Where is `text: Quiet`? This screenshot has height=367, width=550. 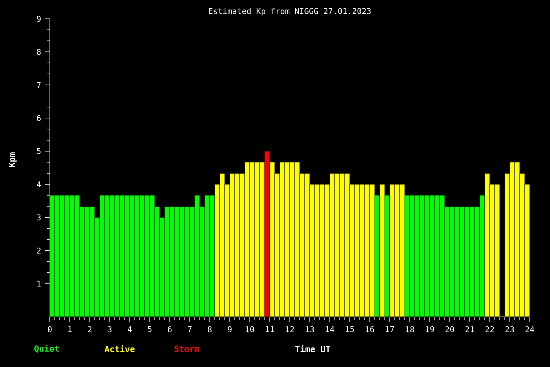
text: Quiet is located at coordinates (47, 349).